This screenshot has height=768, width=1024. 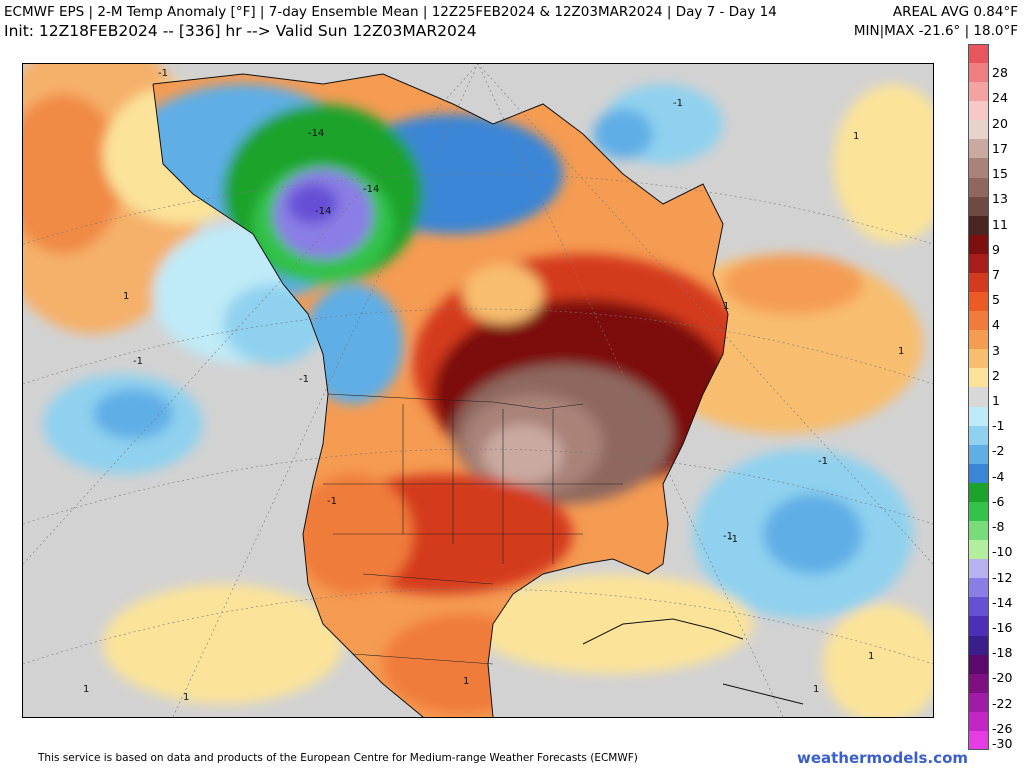 What do you see at coordinates (1002, 677) in the screenshot?
I see `legend-label: -20` at bounding box center [1002, 677].